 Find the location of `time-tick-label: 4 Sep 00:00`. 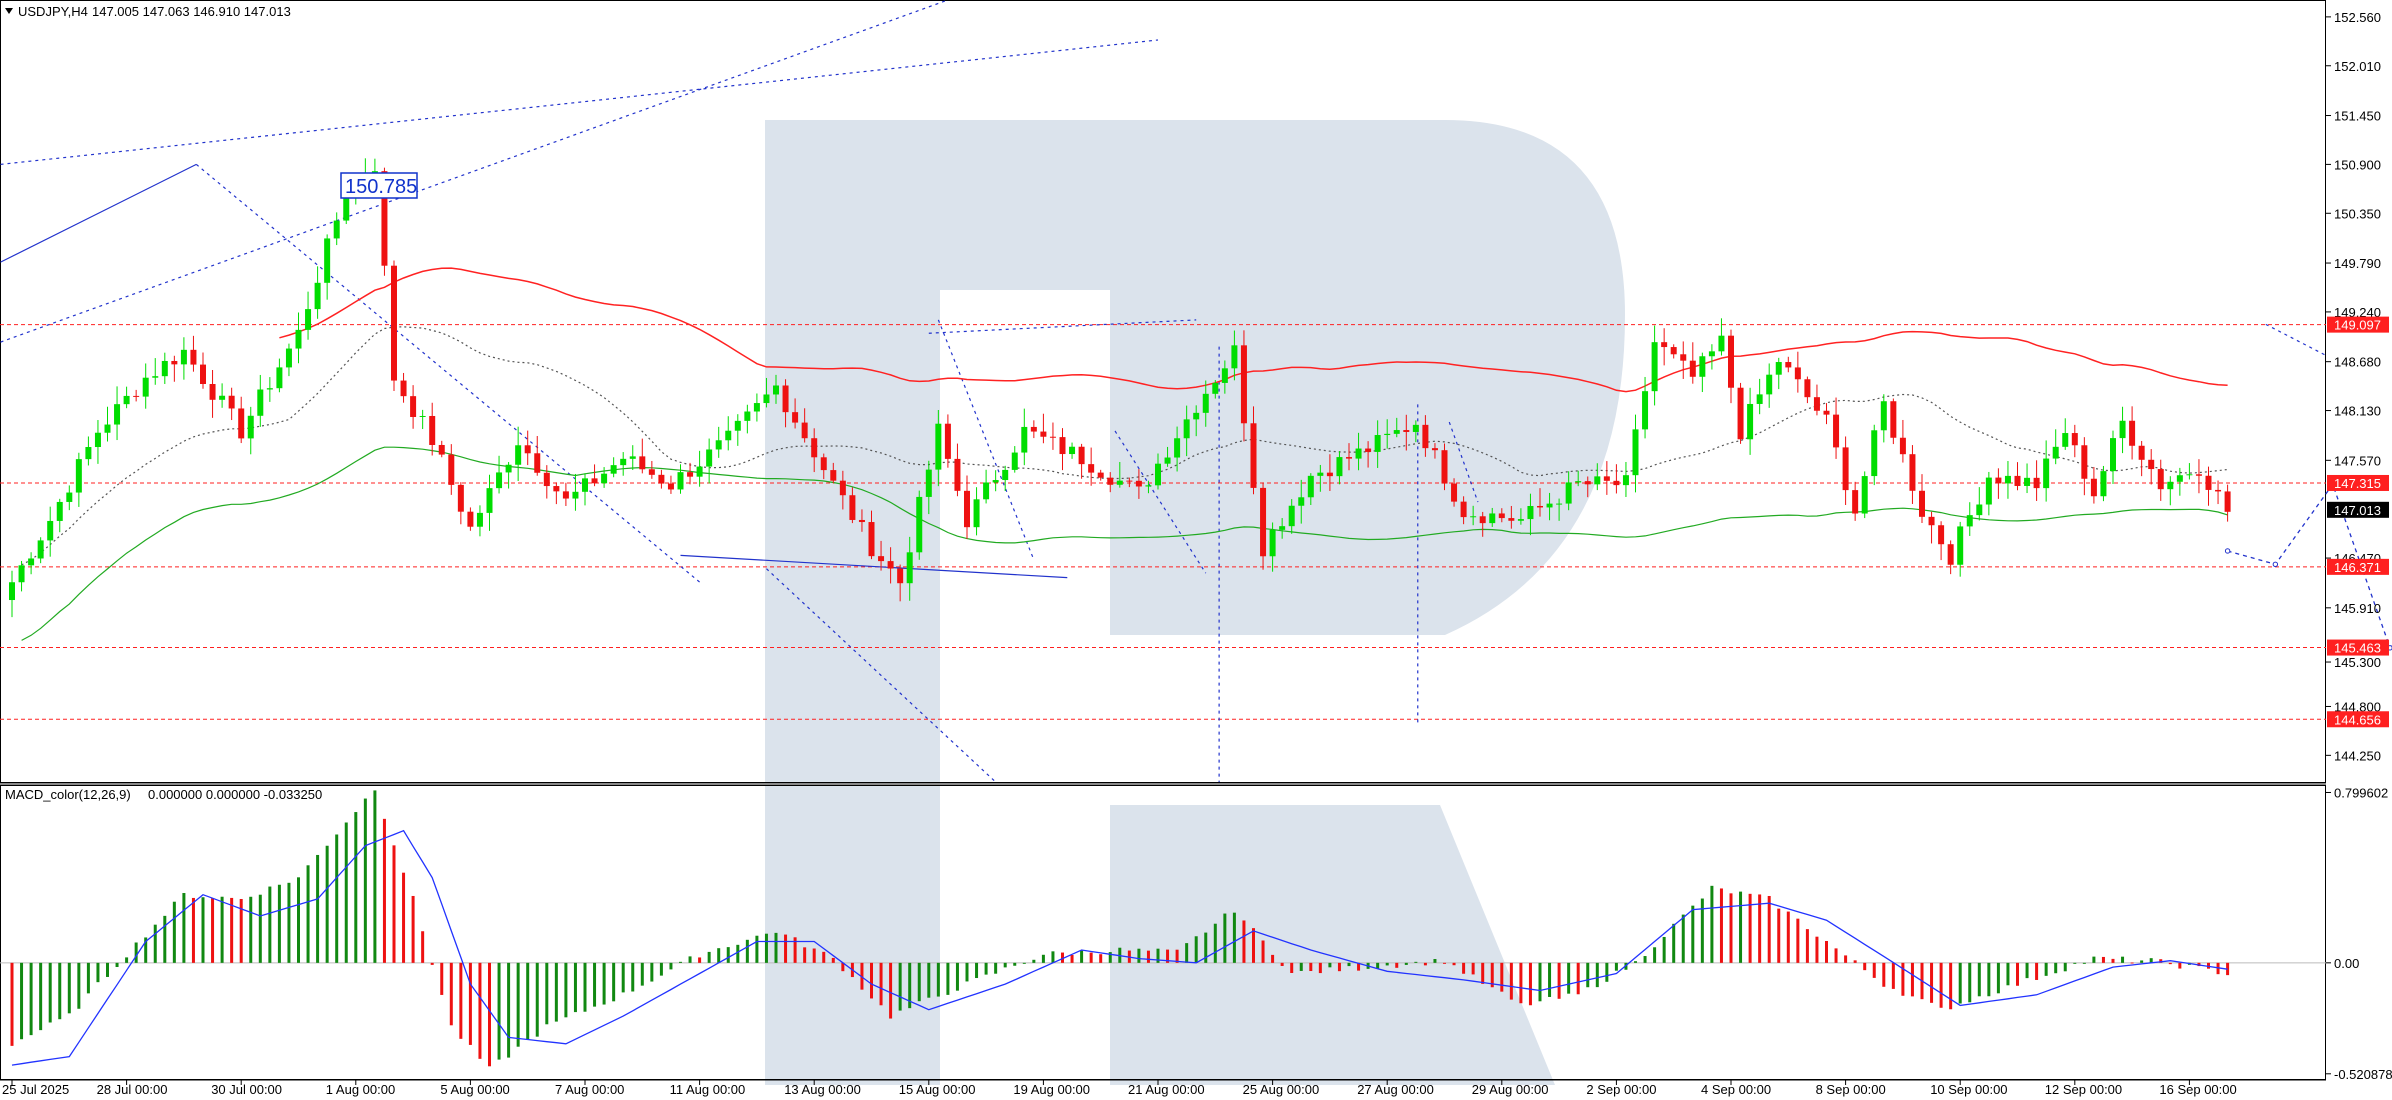

time-tick-label: 4 Sep 00:00 is located at coordinates (1736, 1089).